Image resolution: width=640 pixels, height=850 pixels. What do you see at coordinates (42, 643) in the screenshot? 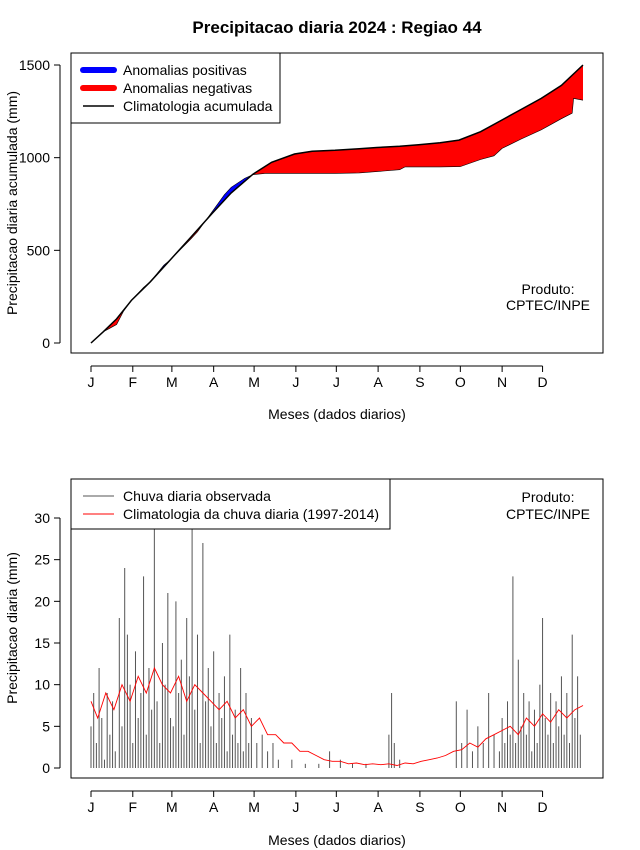
I see `y-tick-label: 15` at bounding box center [42, 643].